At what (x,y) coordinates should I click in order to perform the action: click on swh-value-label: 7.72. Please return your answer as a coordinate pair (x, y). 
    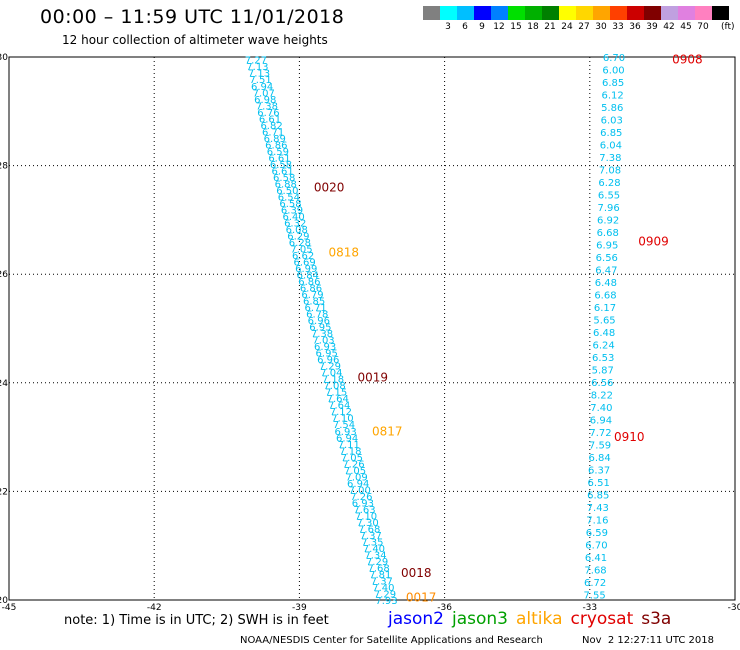
    Looking at the image, I should click on (600, 433).